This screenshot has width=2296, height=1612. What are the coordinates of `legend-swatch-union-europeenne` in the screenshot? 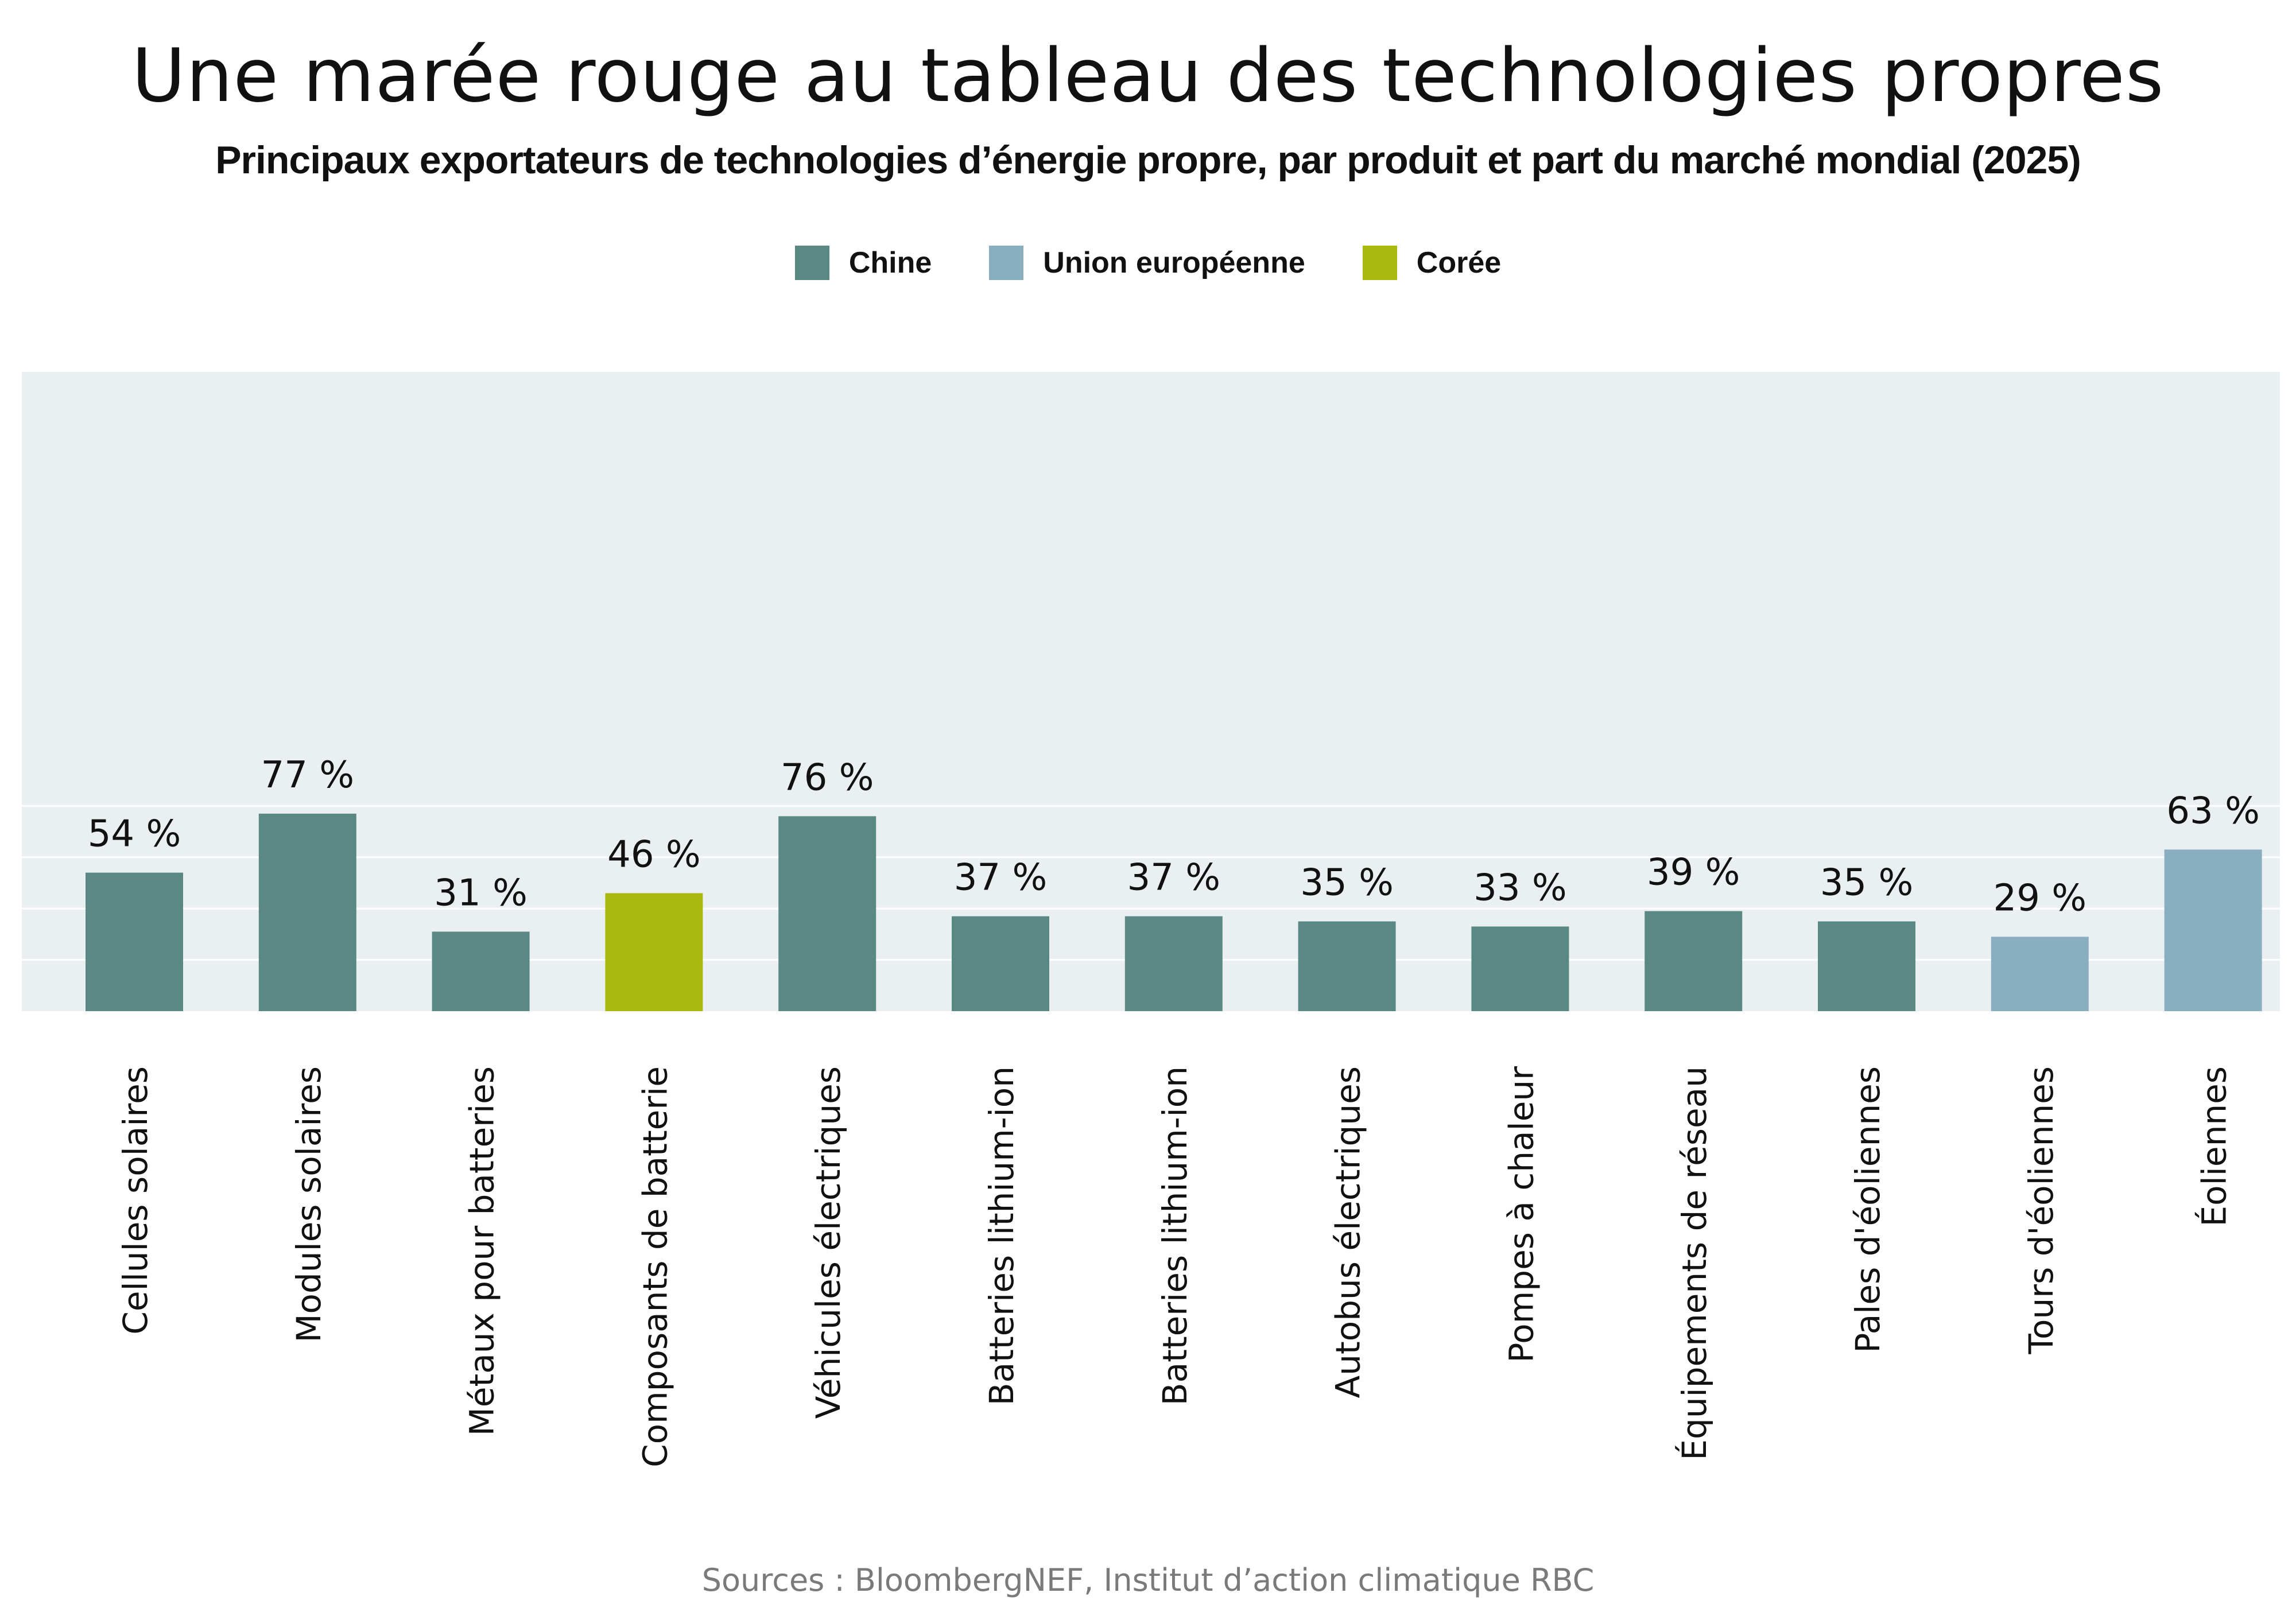 It's located at (1006, 263).